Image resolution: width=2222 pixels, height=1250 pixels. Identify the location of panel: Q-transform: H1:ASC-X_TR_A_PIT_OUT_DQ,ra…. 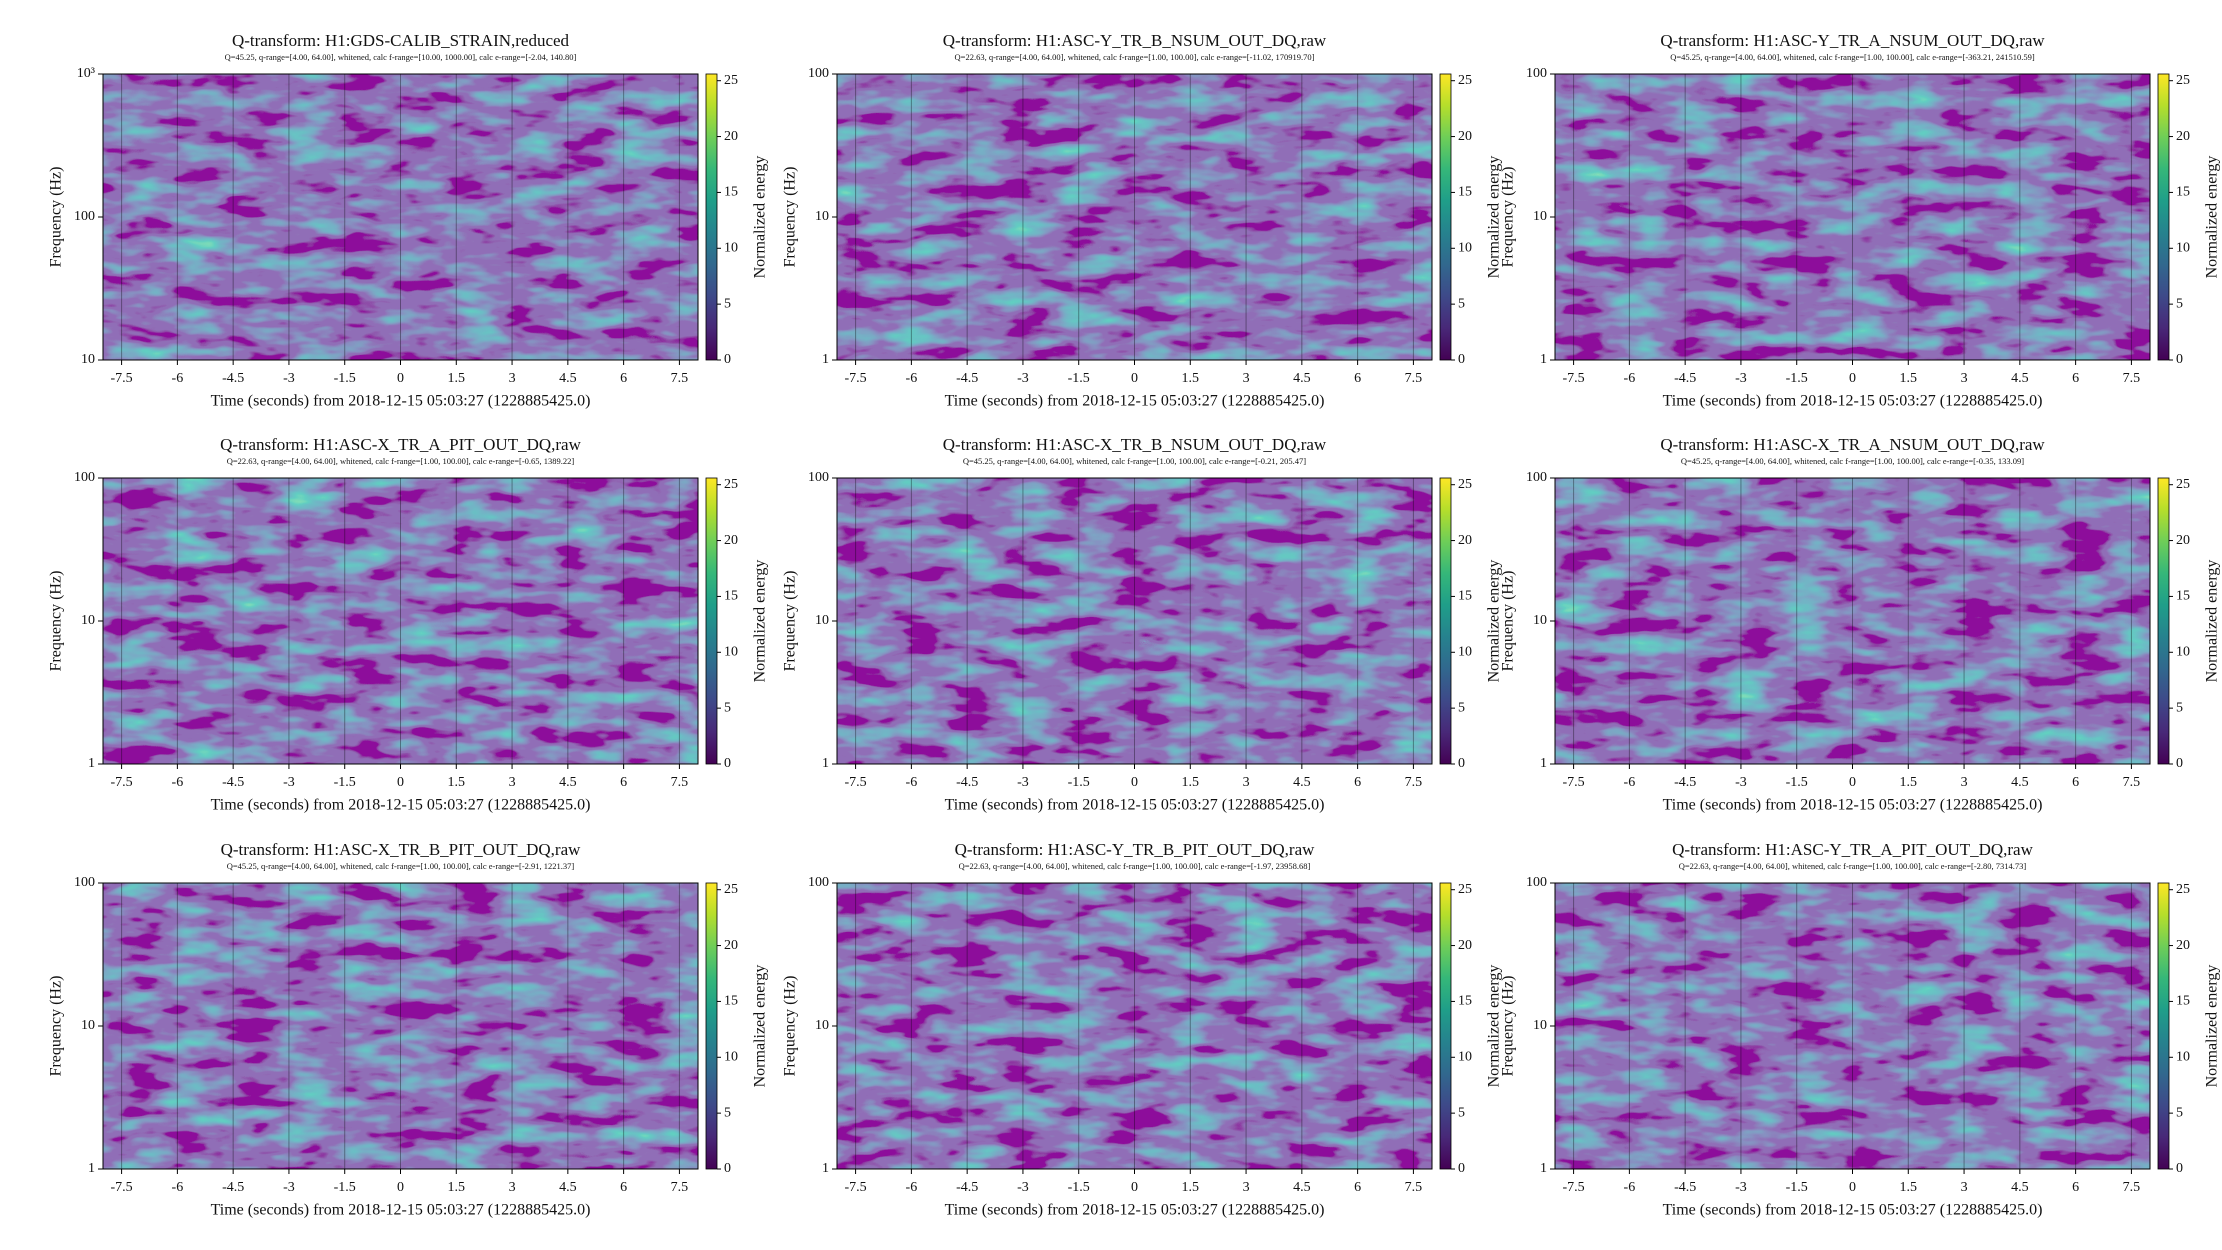
(408, 624).